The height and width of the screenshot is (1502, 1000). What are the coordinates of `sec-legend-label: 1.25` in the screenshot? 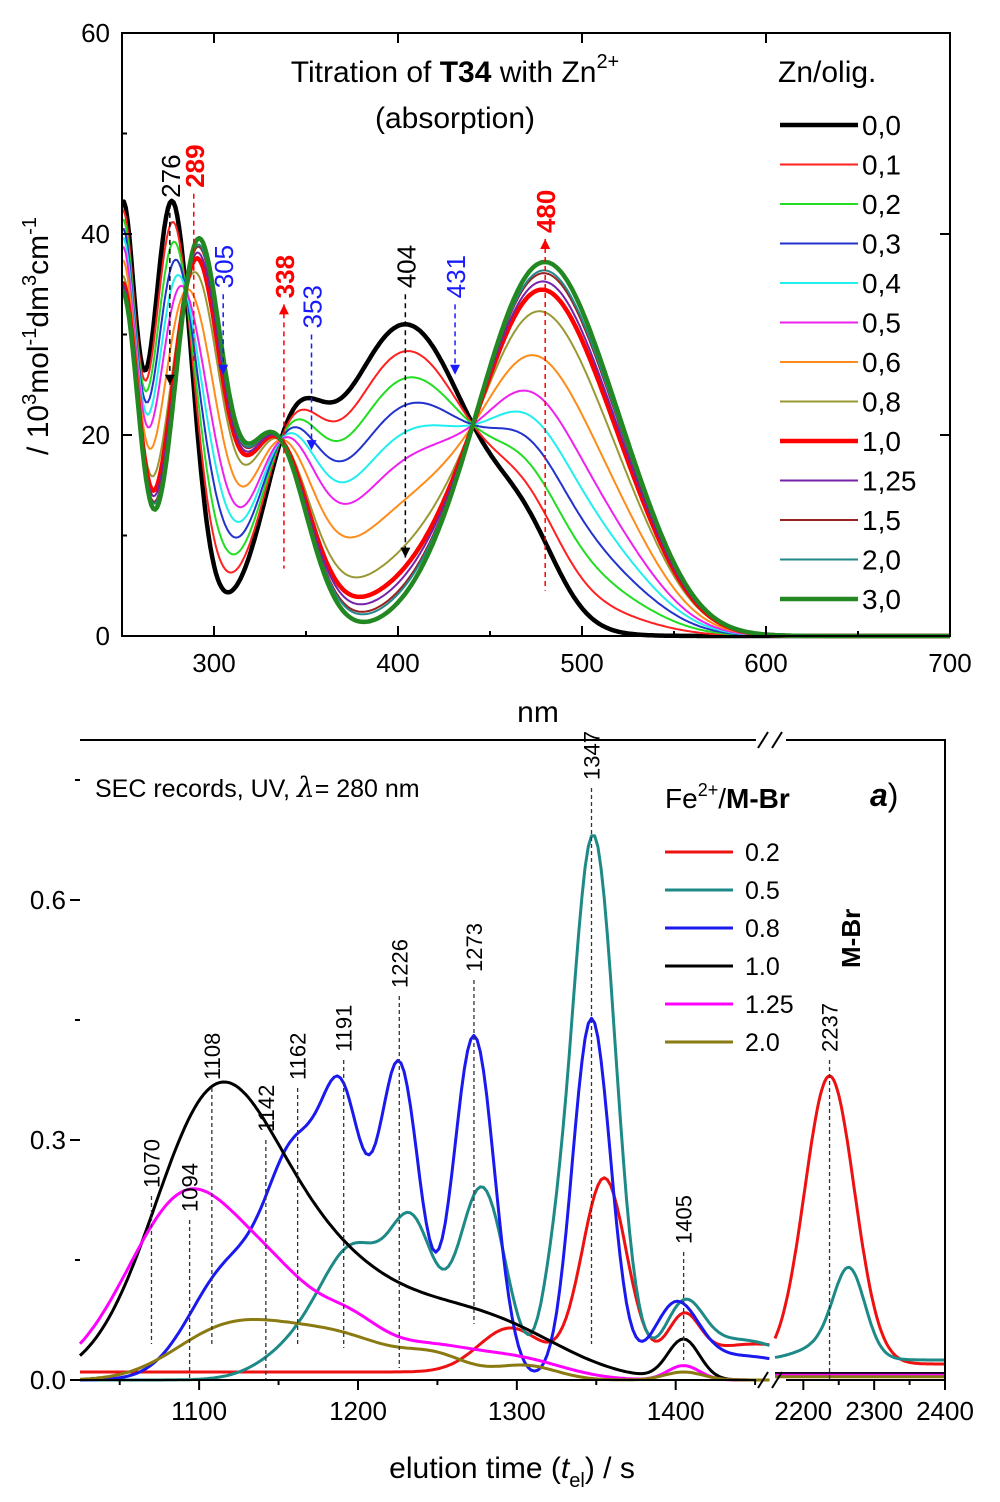 It's located at (769, 1005).